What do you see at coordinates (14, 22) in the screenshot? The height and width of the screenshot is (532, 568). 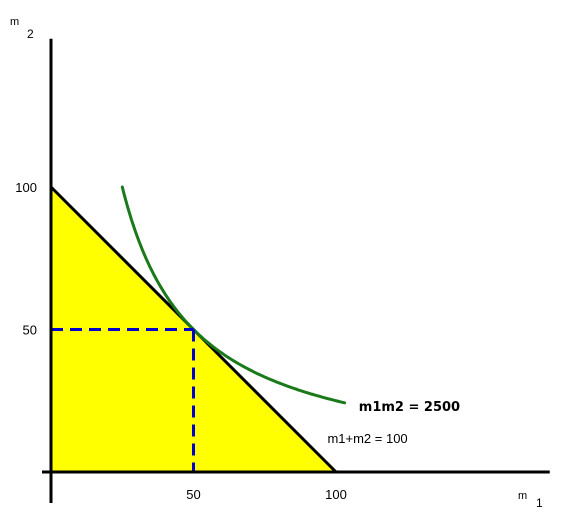 I see `y-axis-symbol: m` at bounding box center [14, 22].